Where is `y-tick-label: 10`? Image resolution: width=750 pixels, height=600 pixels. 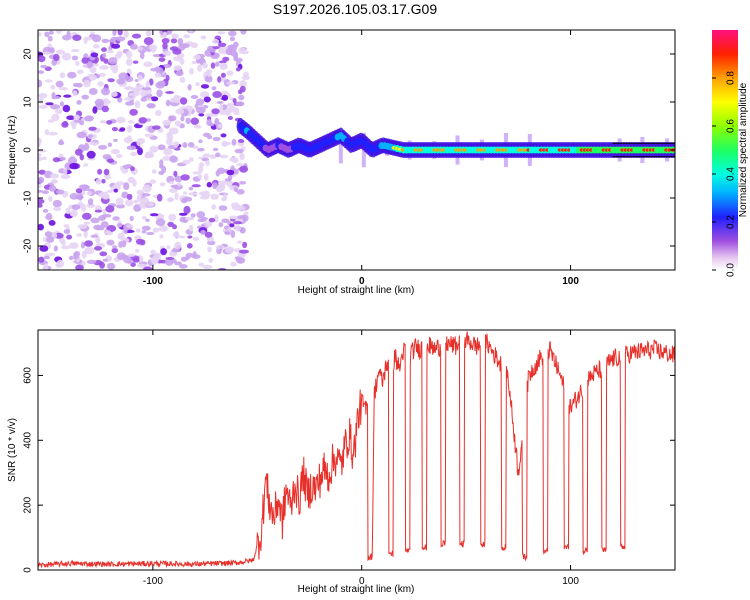
y-tick-label: 10 is located at coordinates (28, 102).